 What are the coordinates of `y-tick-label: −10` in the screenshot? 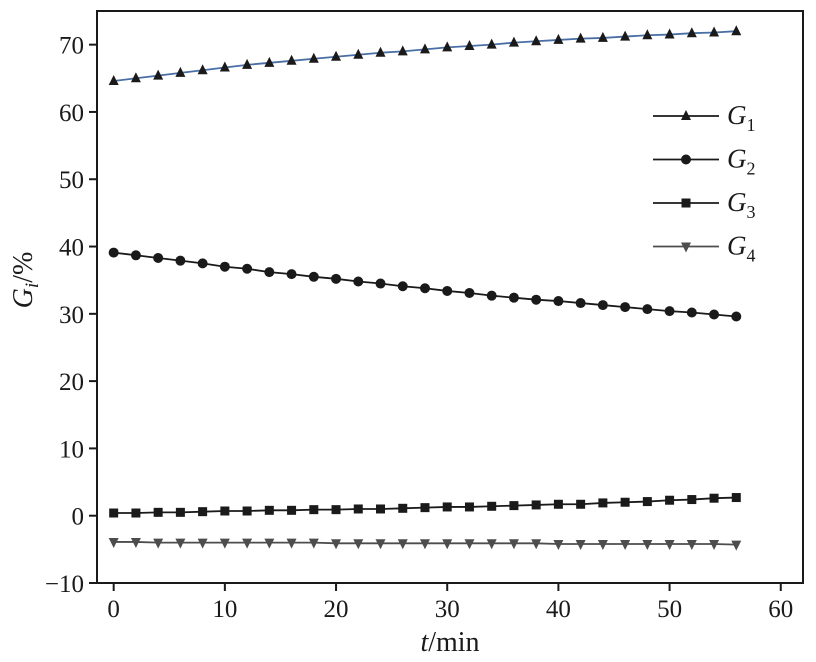 It's located at (64, 584).